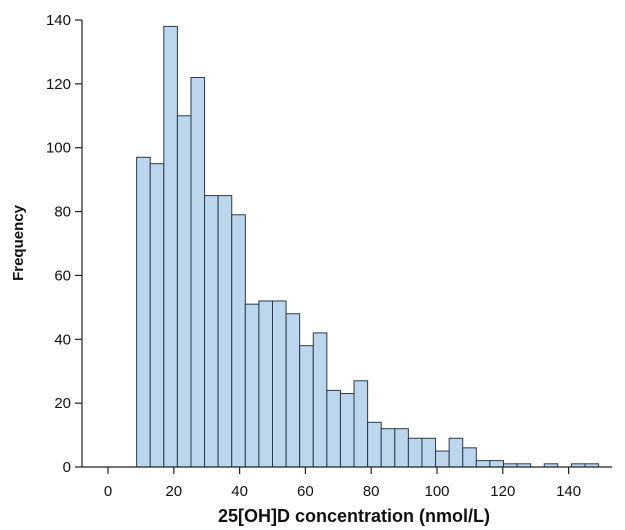 This screenshot has width=625, height=530. Describe the element at coordinates (58, 148) in the screenshot. I see `y-tick-label: 100` at that location.